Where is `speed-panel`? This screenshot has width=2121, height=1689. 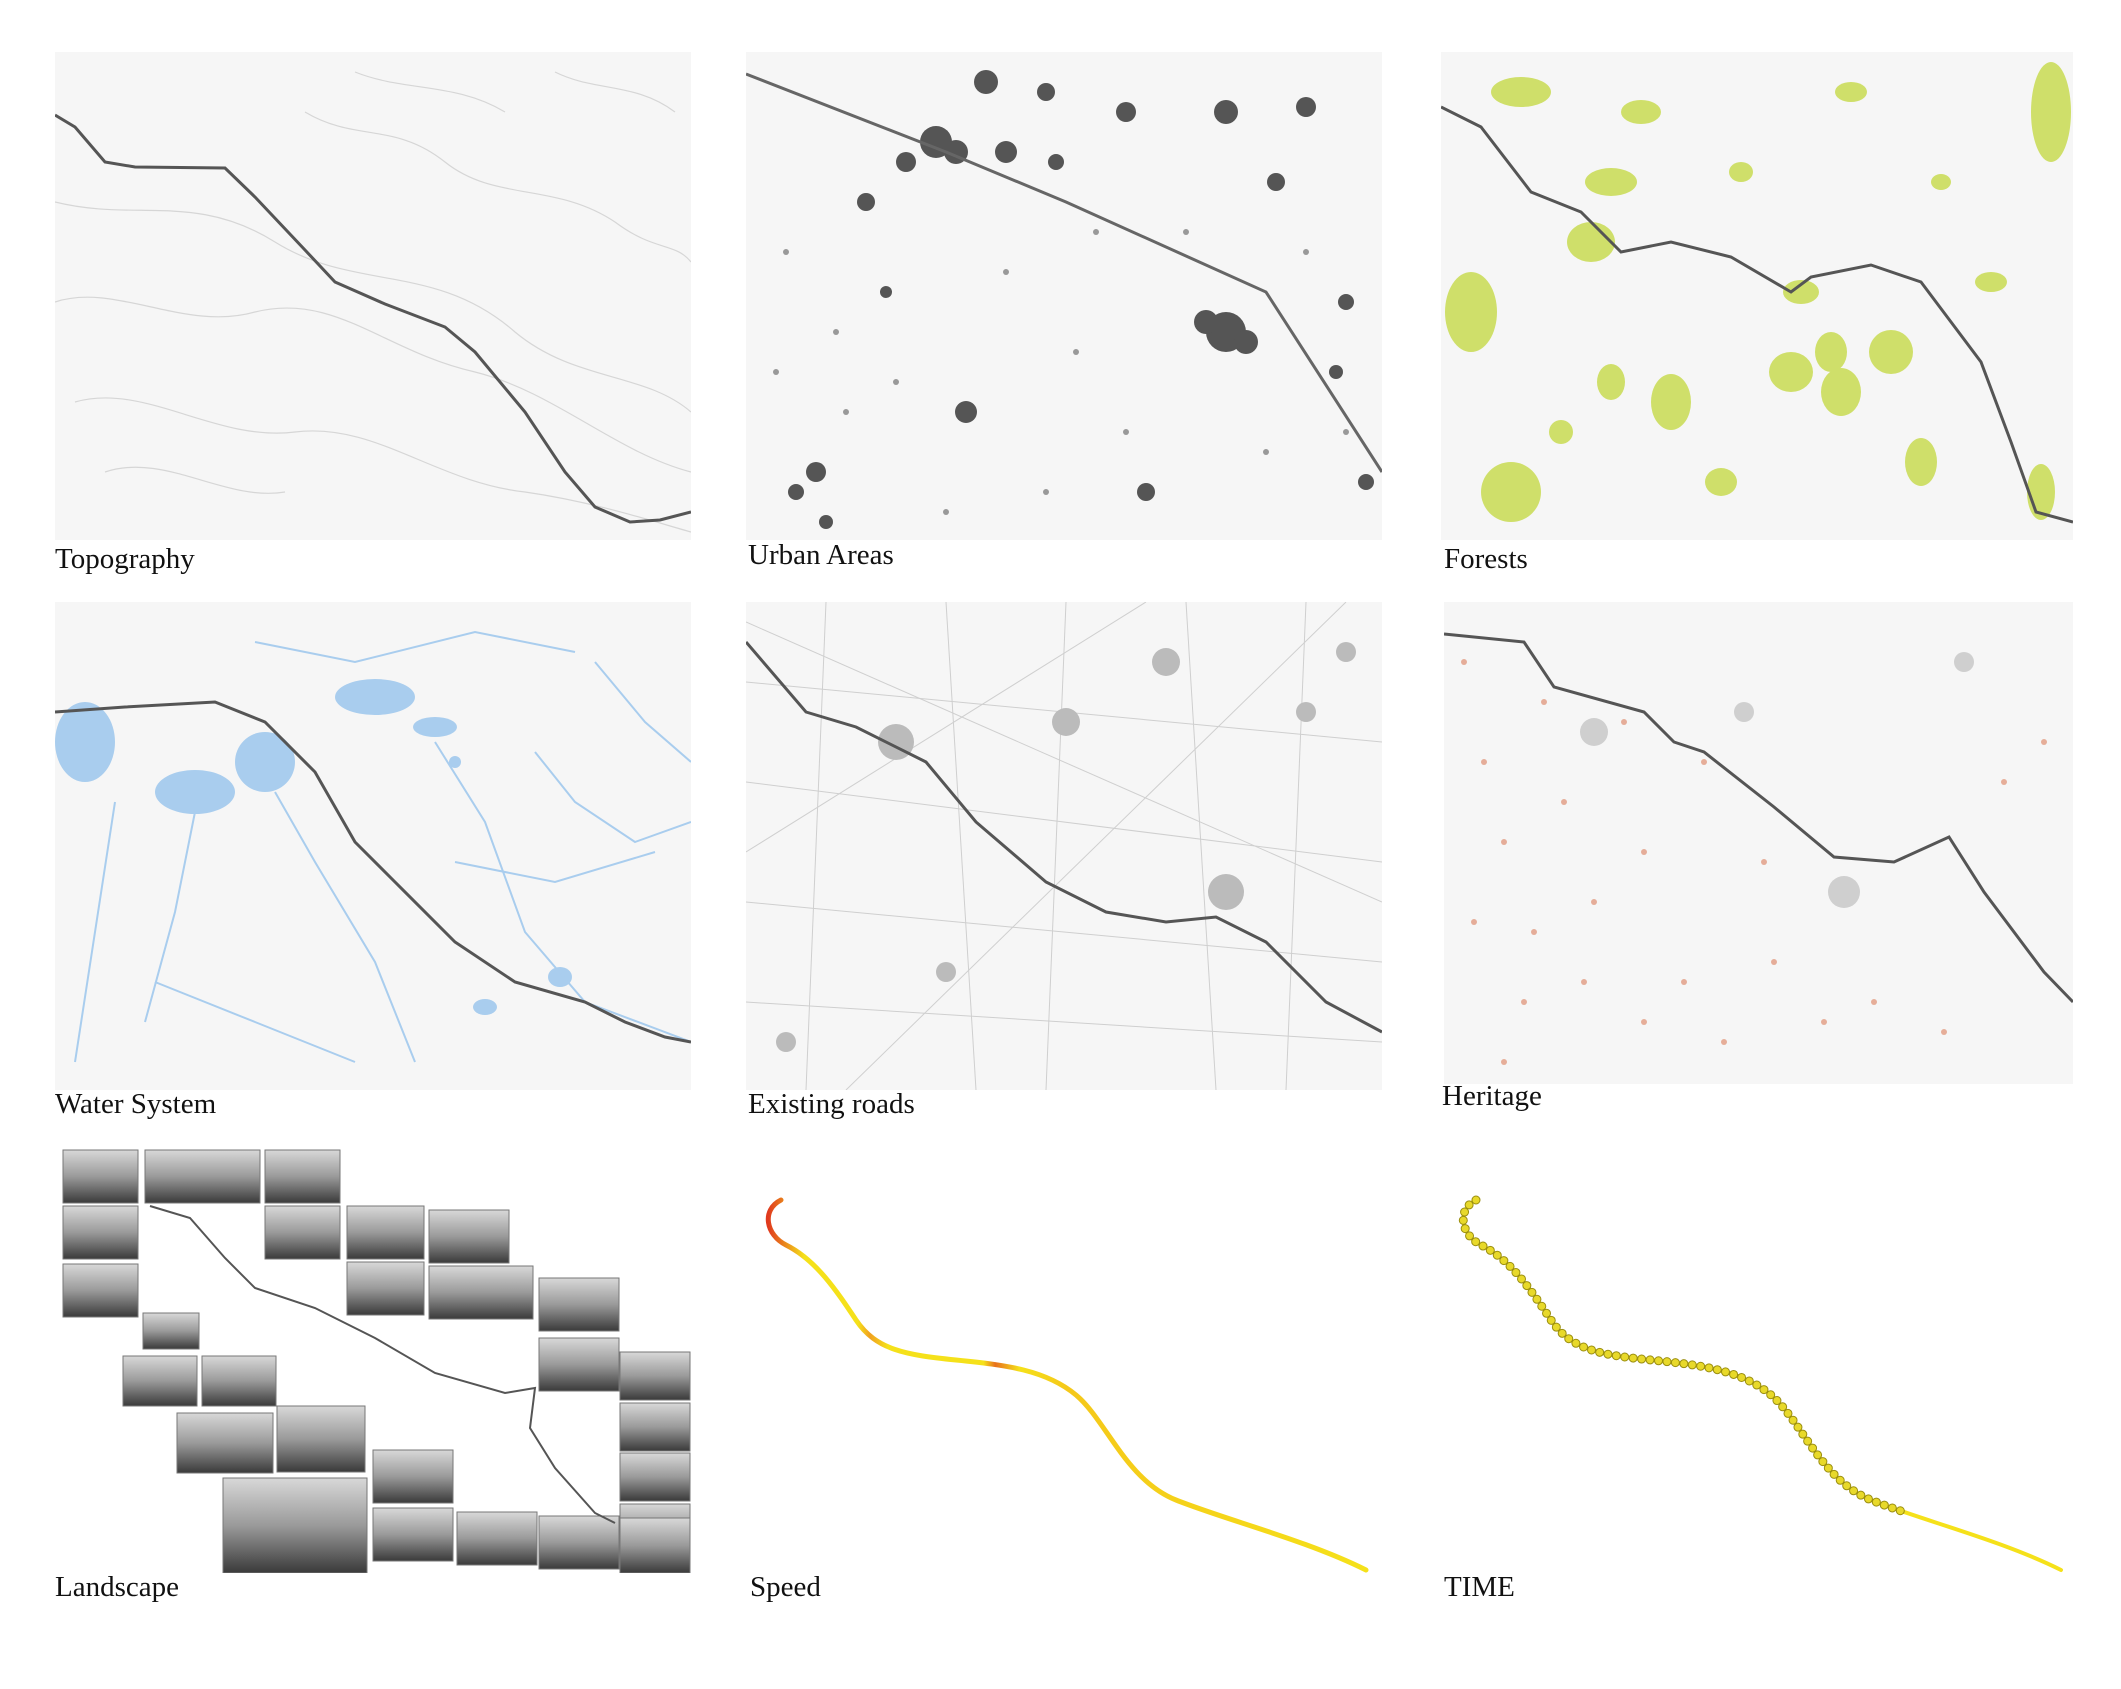
speed-panel is located at coordinates (1064, 1380).